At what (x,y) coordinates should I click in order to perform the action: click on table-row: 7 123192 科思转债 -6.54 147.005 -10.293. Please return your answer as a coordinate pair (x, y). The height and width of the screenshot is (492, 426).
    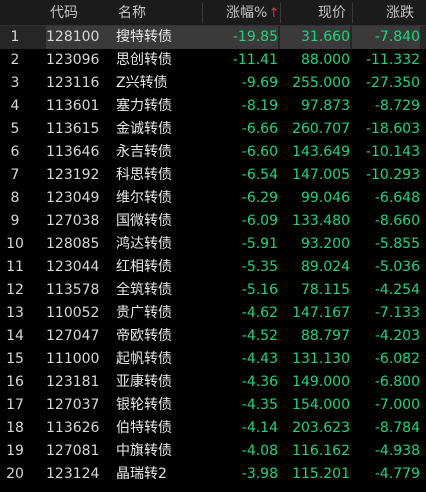
    Looking at the image, I should click on (213, 175).